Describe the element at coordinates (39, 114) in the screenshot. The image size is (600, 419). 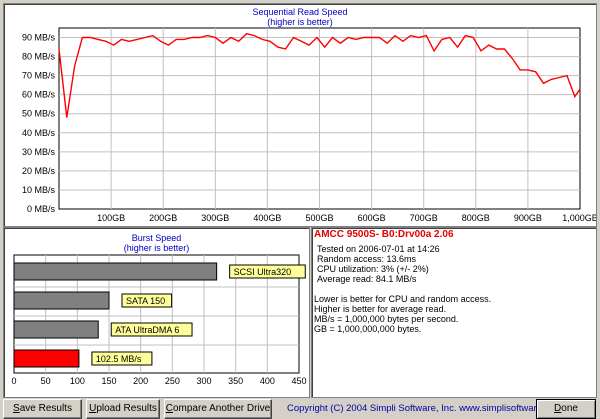
I see `seq-y-tick-label: 50 MB/s` at that location.